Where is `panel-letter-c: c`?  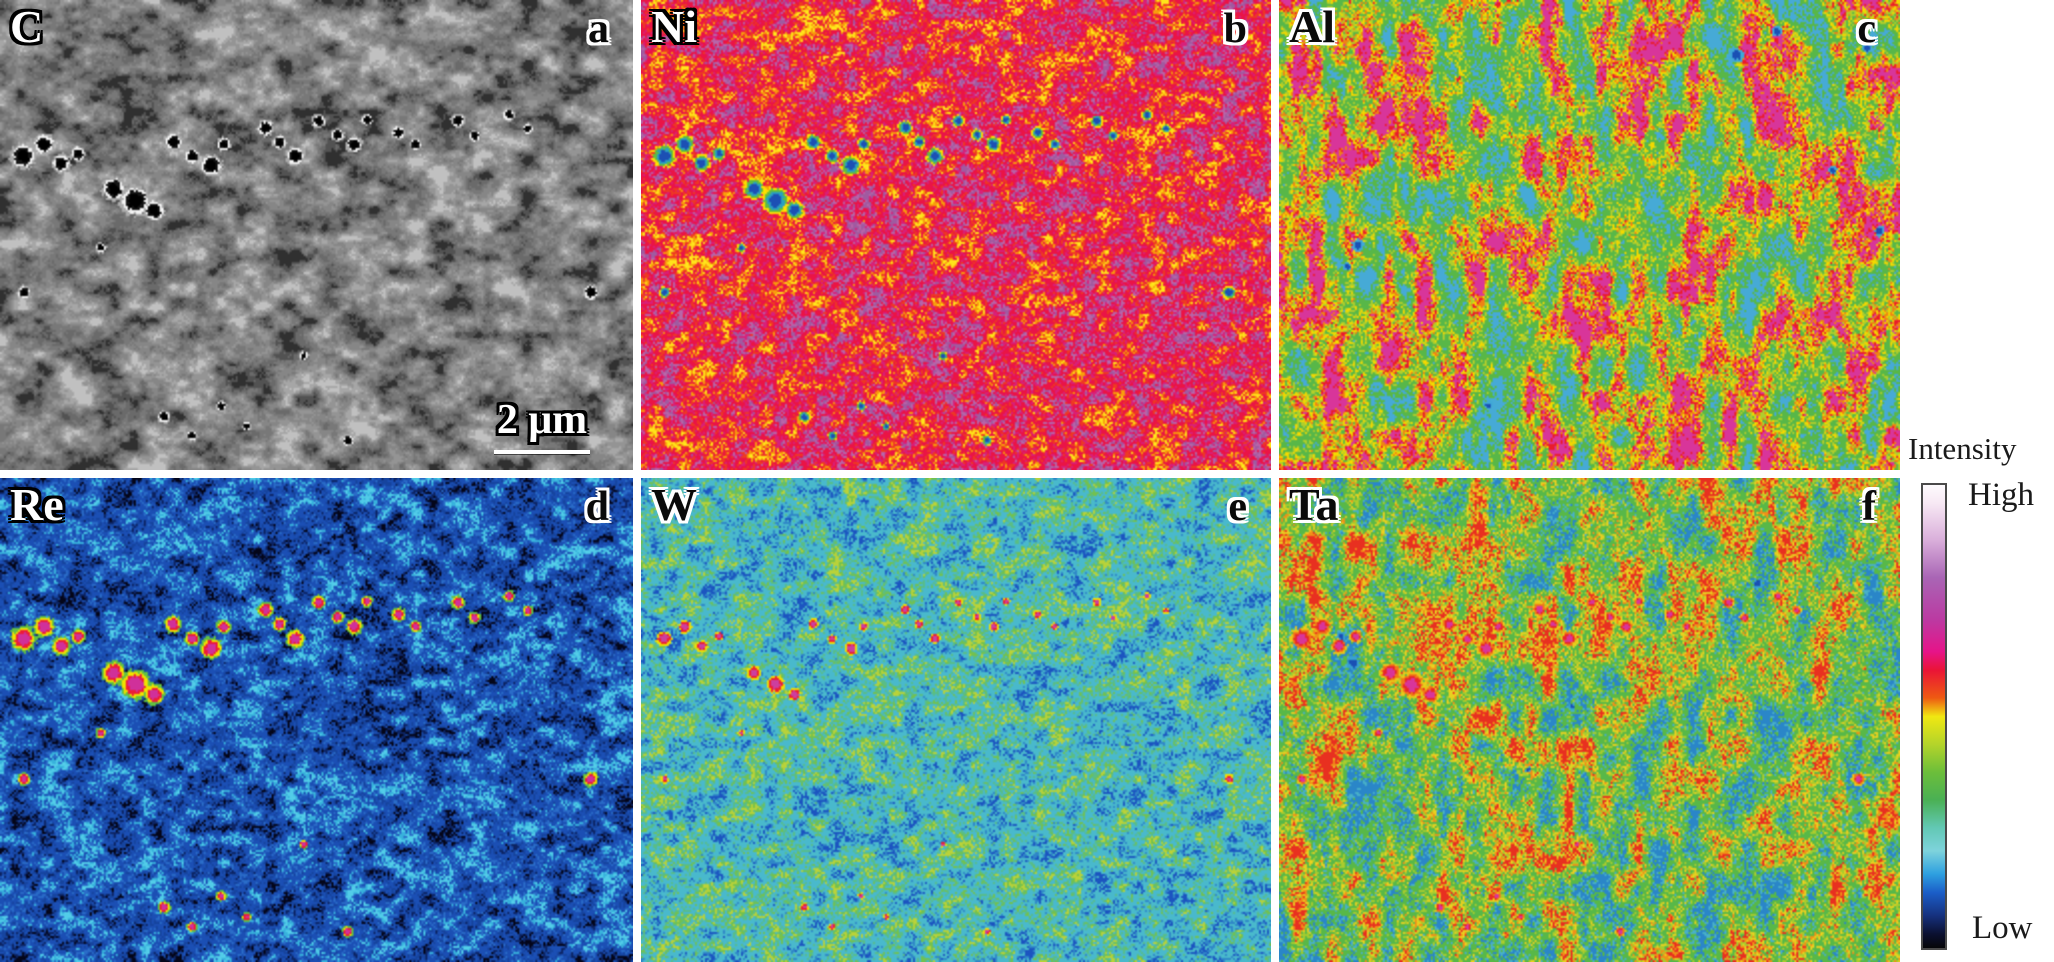
panel-letter-c: c is located at coordinates (1866, 29).